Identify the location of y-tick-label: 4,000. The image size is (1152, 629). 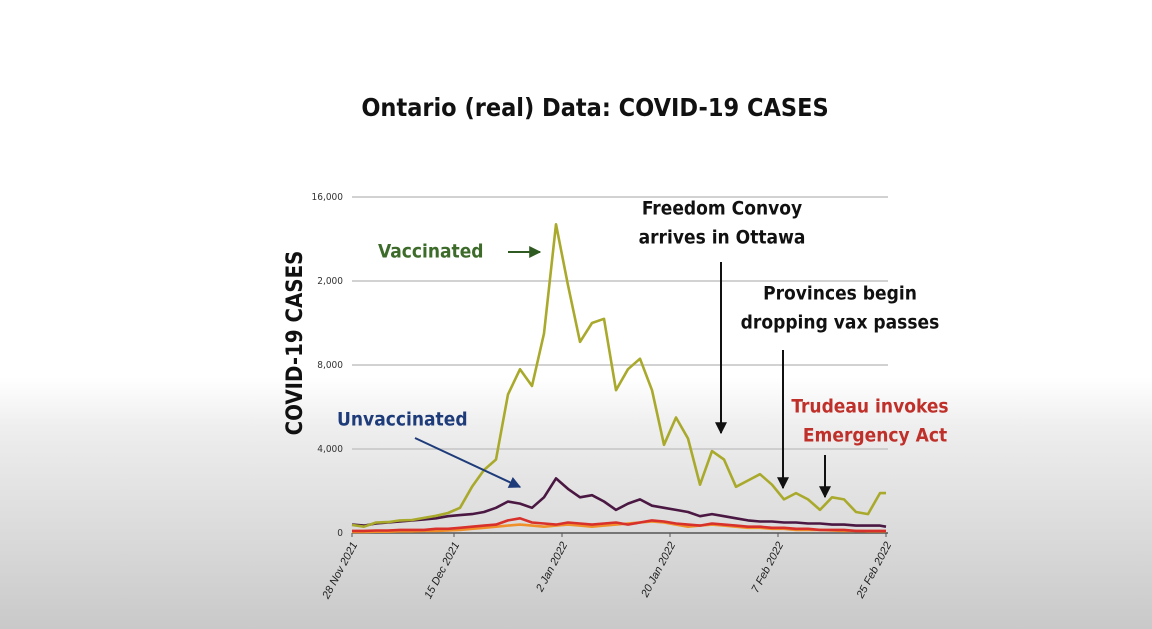
(330, 449).